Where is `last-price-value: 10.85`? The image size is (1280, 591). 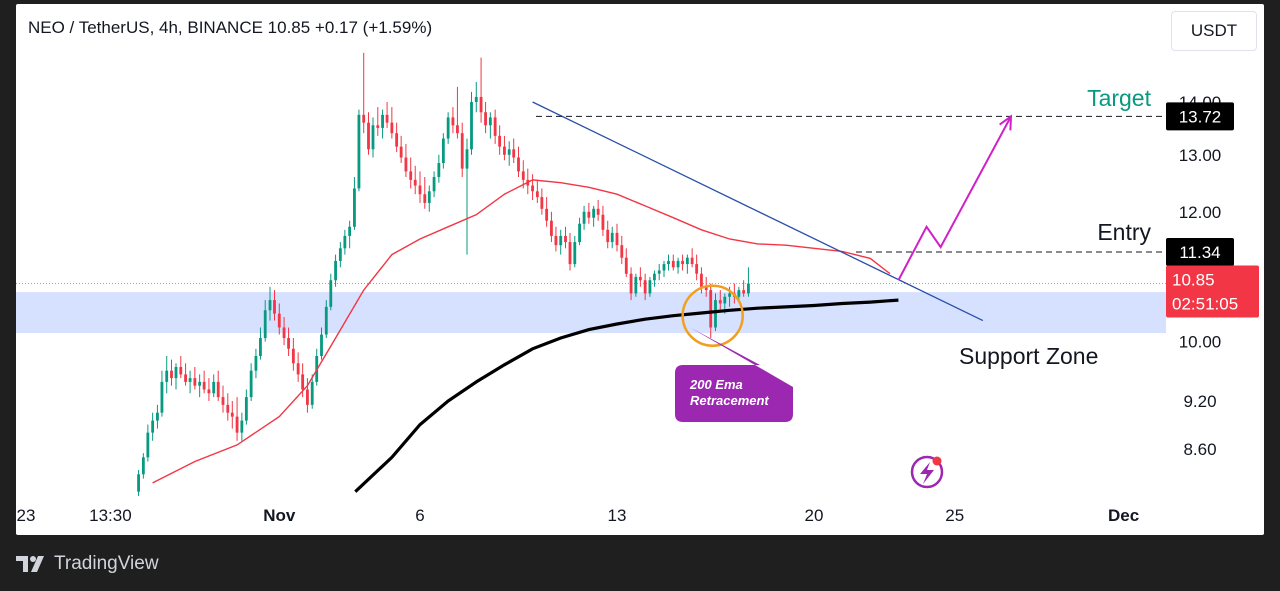 last-price-value: 10.85 is located at coordinates (1193, 280).